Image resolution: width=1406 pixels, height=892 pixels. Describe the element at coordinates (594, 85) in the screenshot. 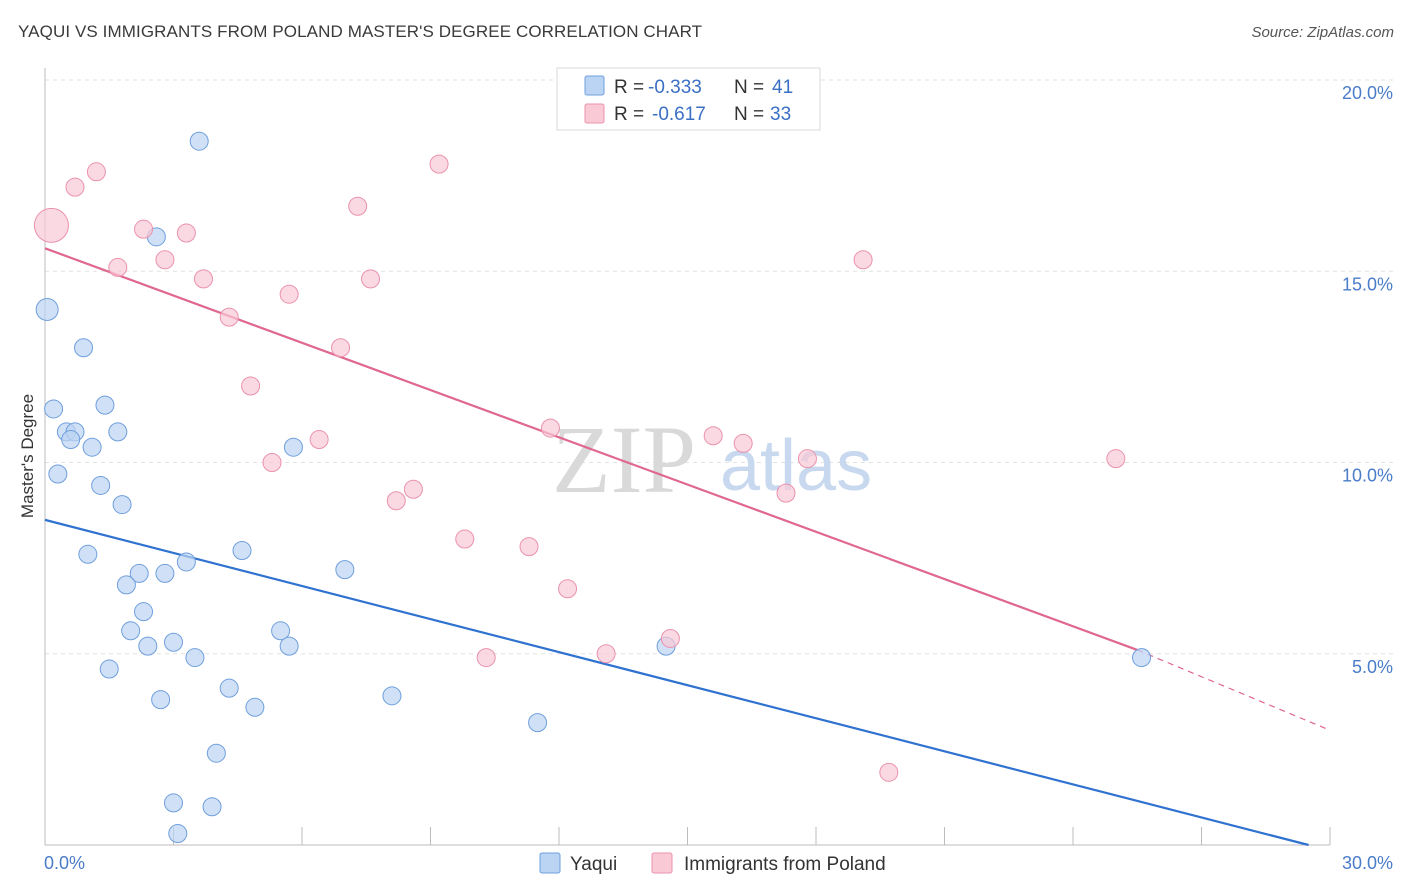

I see `legend-swatch-yaqui` at that location.